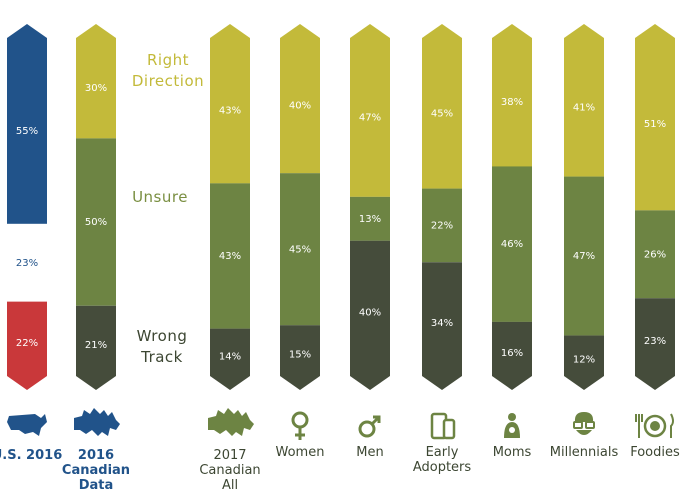 This screenshot has width=686, height=500. I want to click on data-label-unsure: 50%, so click(96, 222).